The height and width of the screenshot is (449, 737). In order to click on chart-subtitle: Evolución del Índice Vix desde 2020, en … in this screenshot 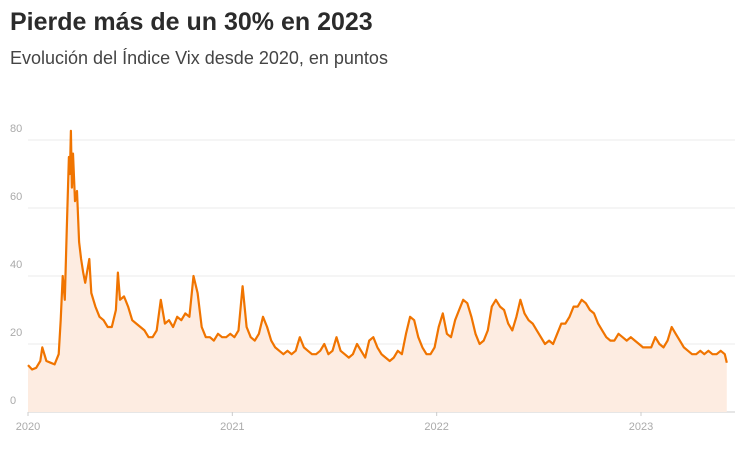, I will do `click(199, 58)`.